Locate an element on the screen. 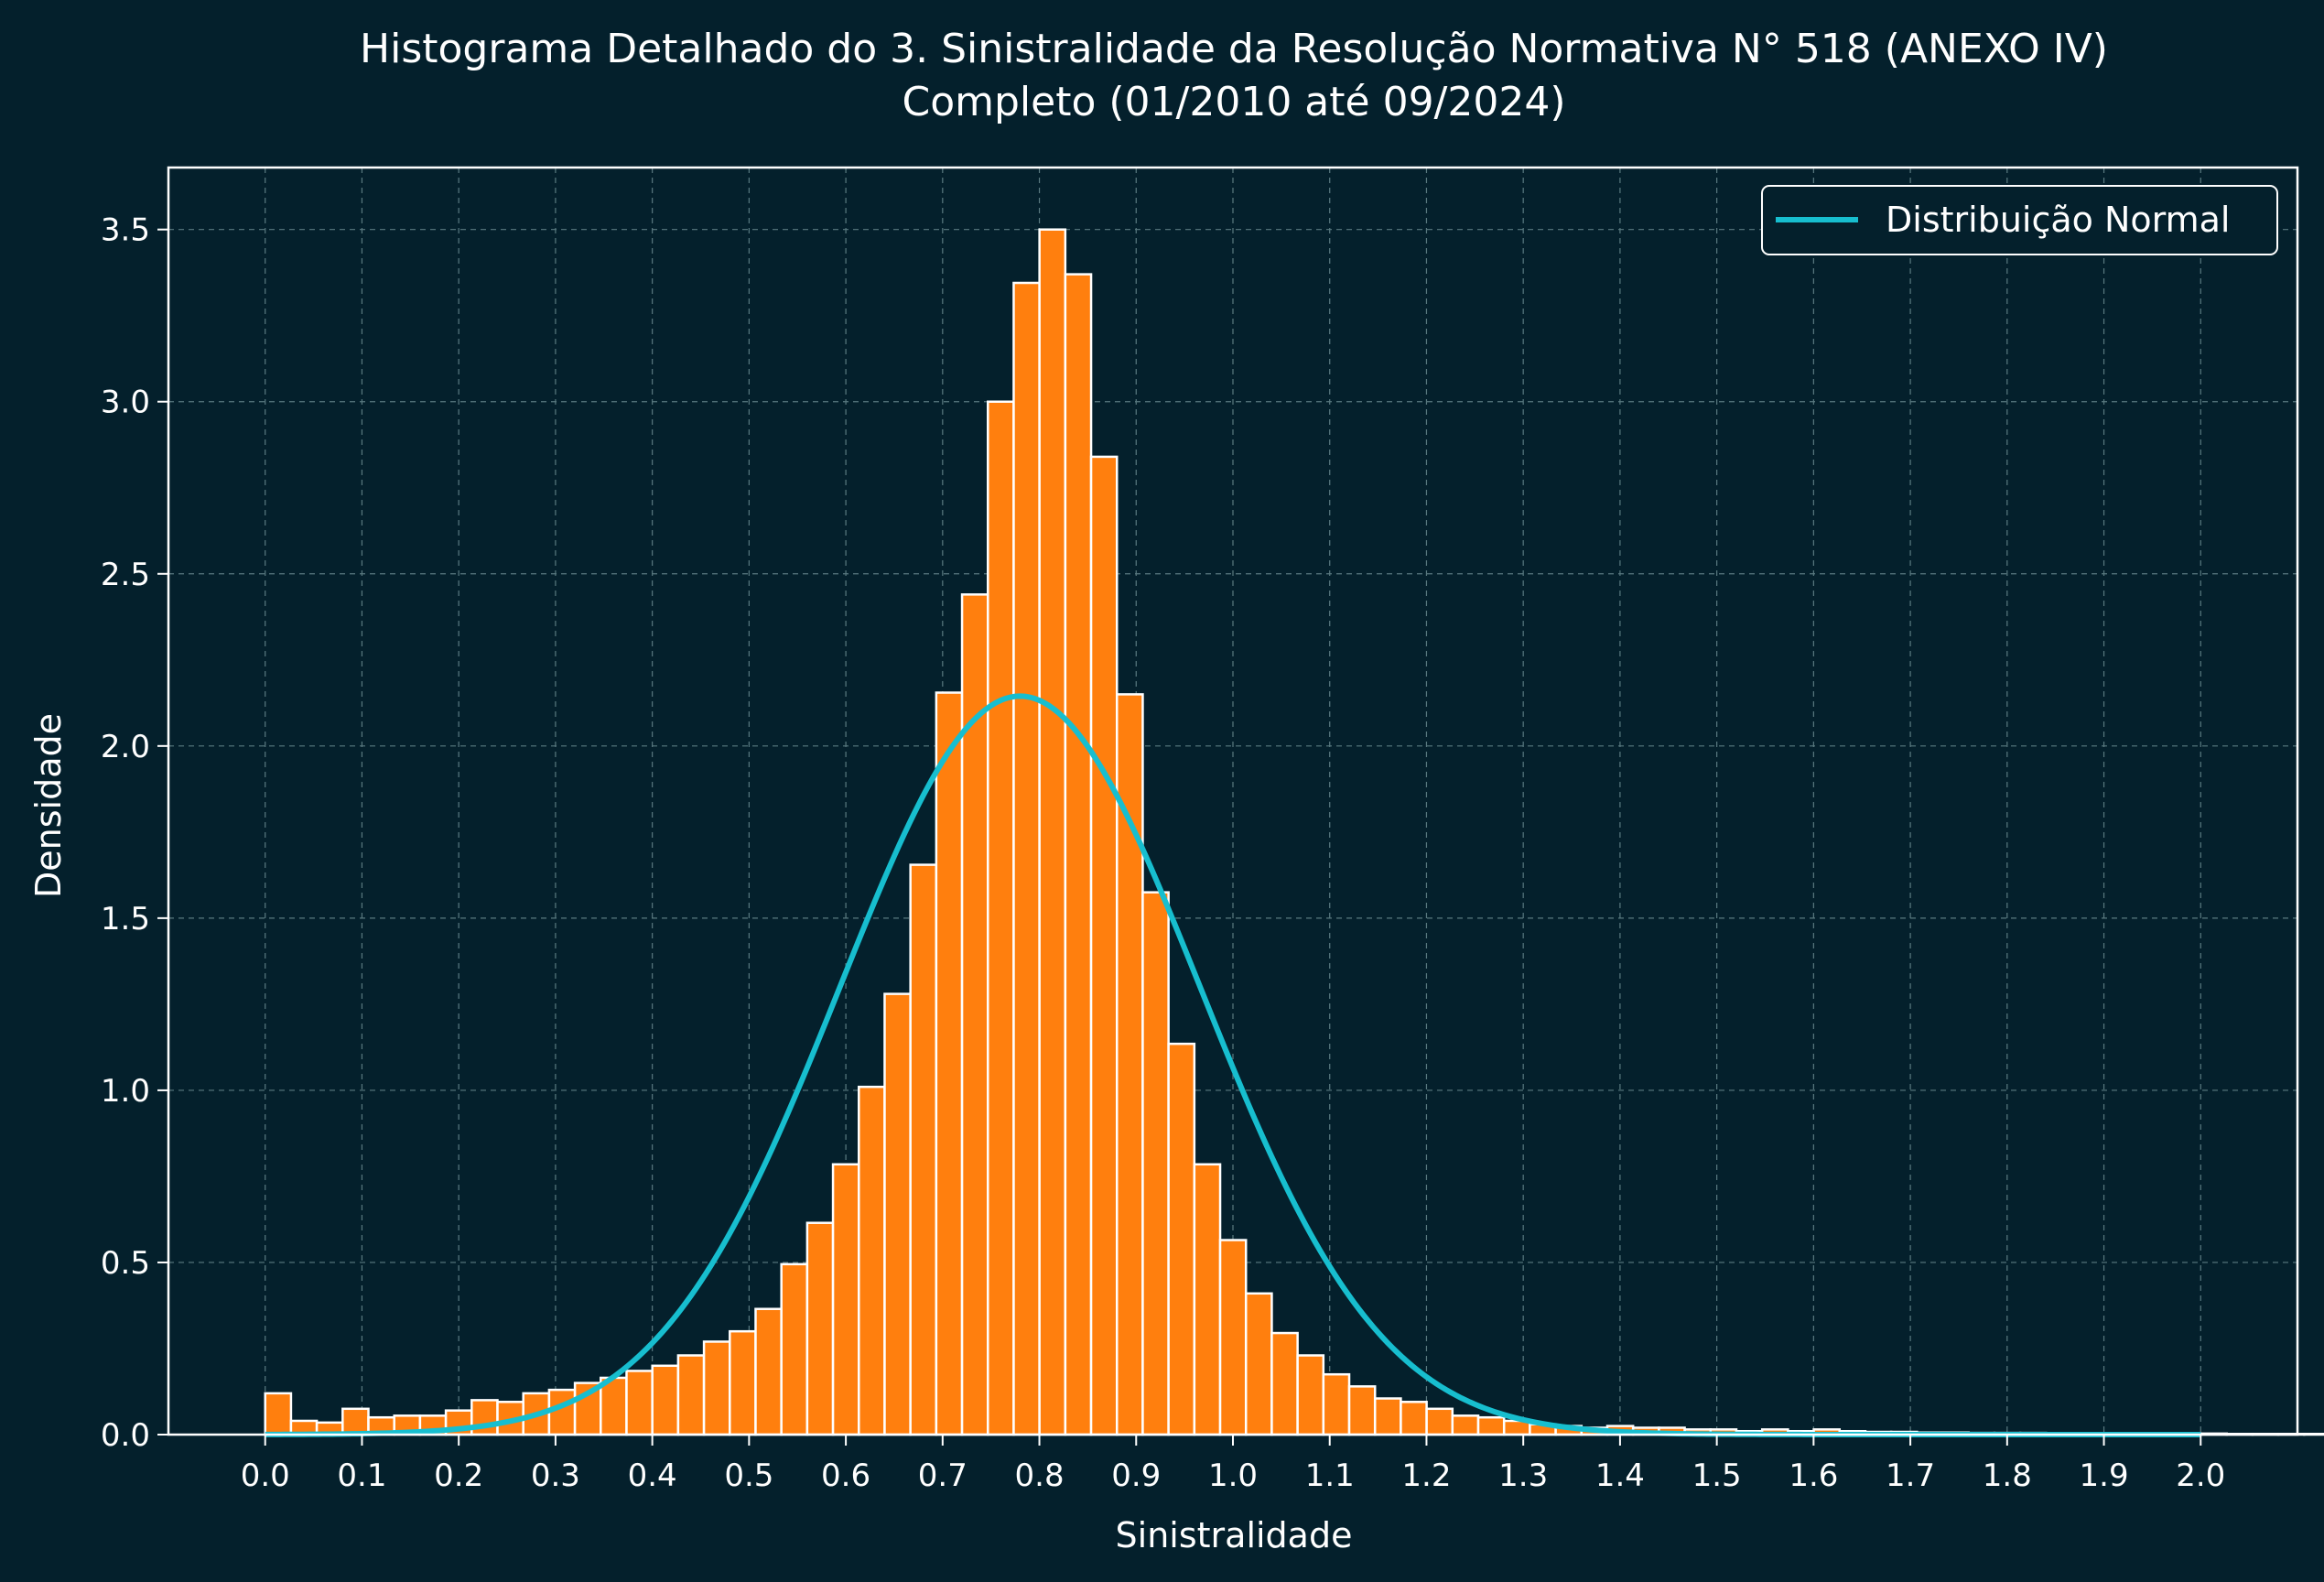  x-tick-label: 1.5 is located at coordinates (1717, 1475).